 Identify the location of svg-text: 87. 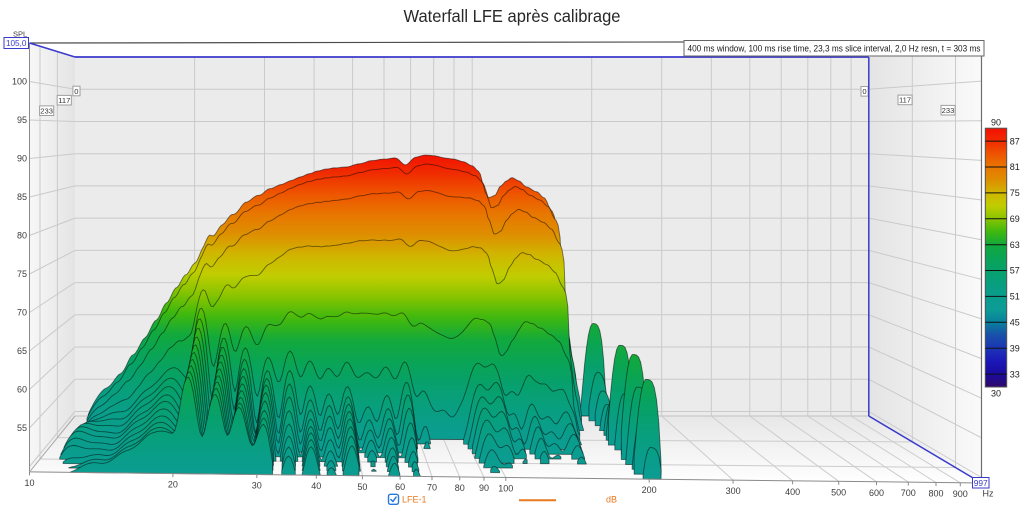
(1015, 141).